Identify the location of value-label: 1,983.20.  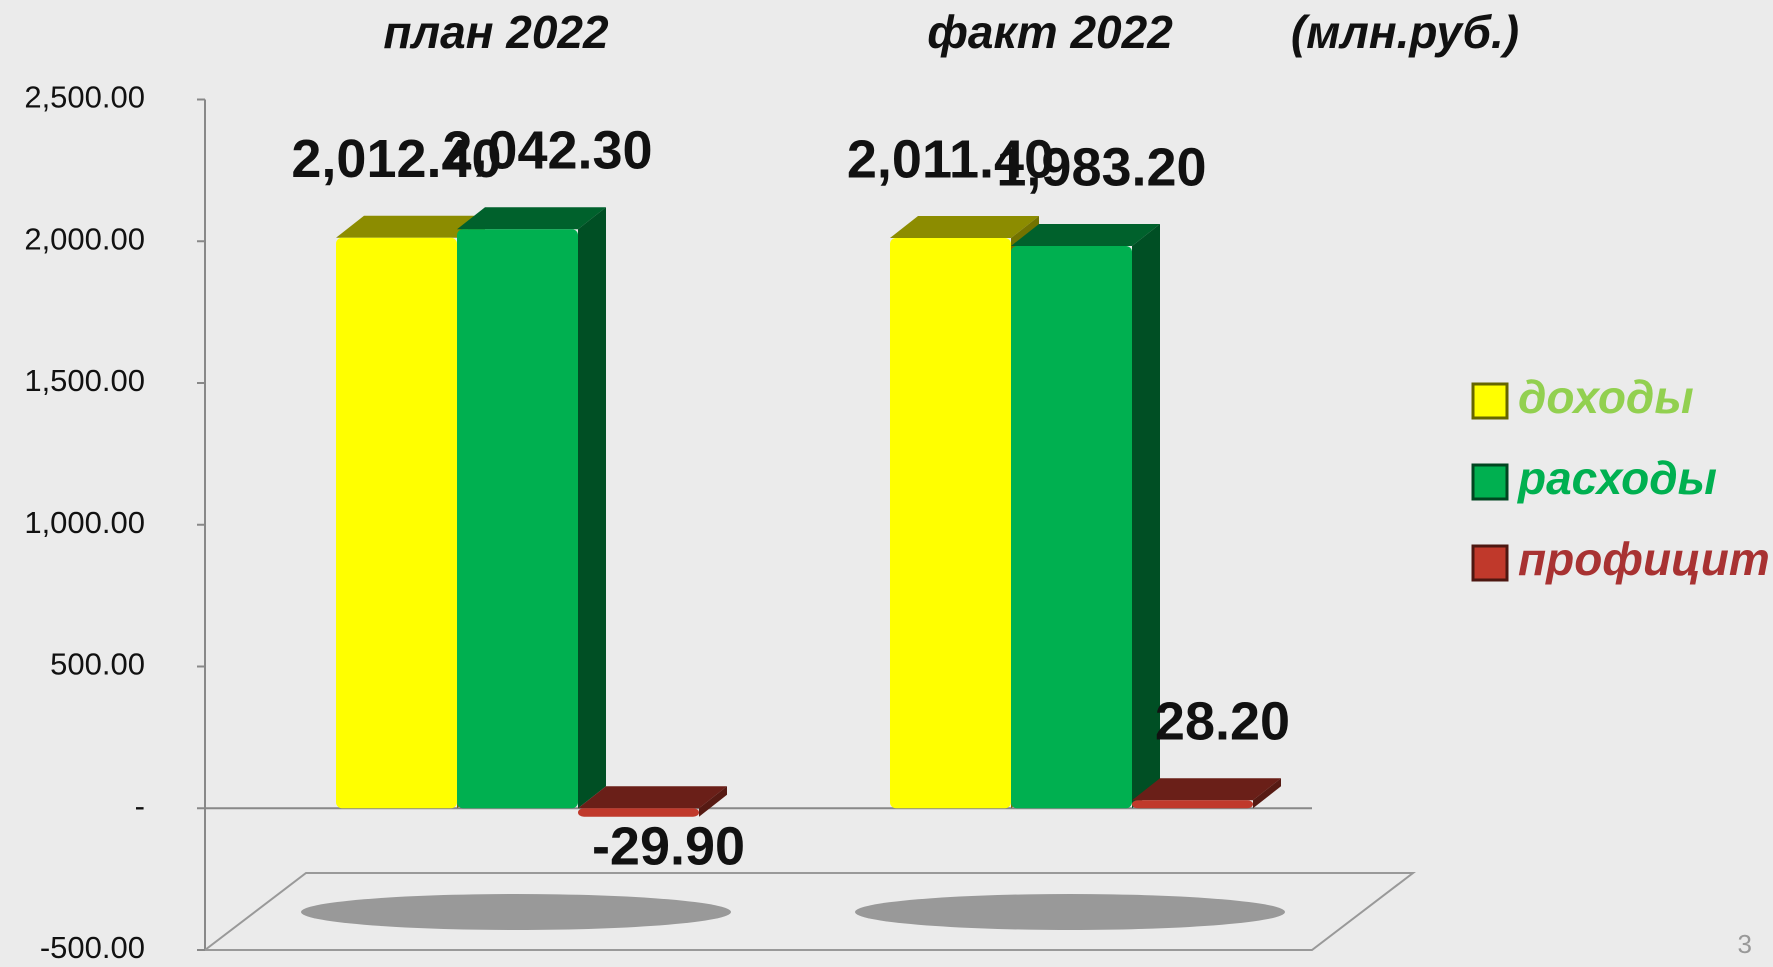
(1101, 167).